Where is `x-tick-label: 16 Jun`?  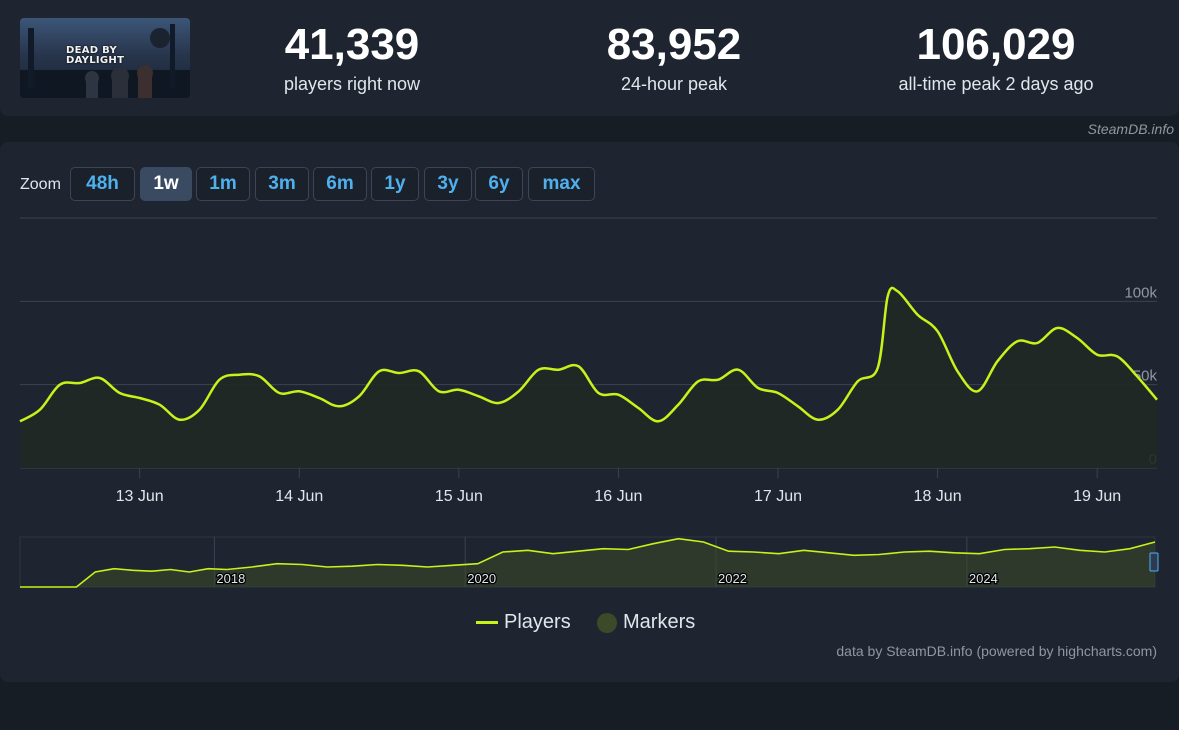 x-tick-label: 16 Jun is located at coordinates (618, 496).